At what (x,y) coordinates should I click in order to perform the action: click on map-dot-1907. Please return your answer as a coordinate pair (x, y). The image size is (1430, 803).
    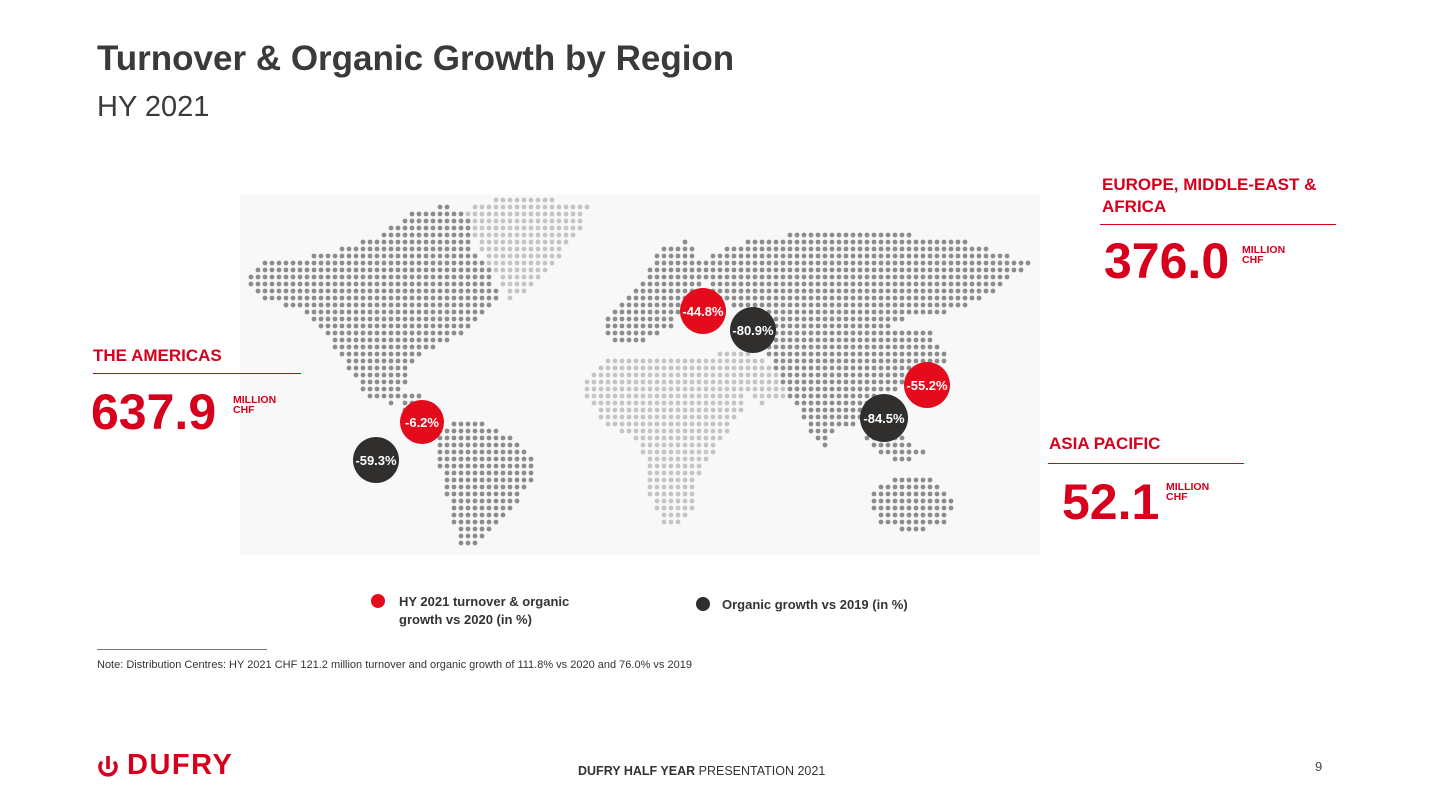
    Looking at the image, I should click on (706, 445).